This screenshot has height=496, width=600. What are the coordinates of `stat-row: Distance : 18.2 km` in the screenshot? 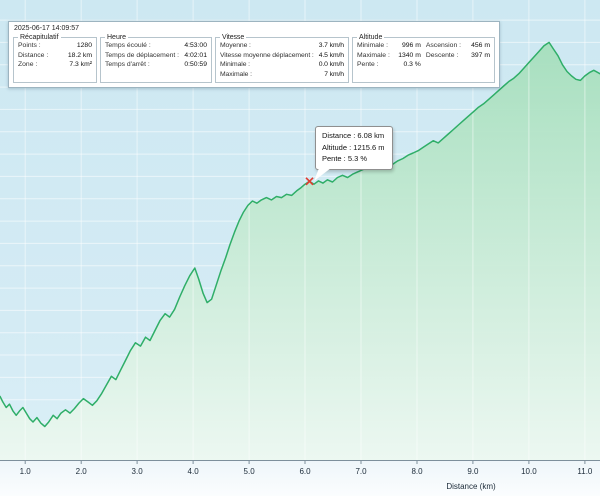 It's located at (55, 56).